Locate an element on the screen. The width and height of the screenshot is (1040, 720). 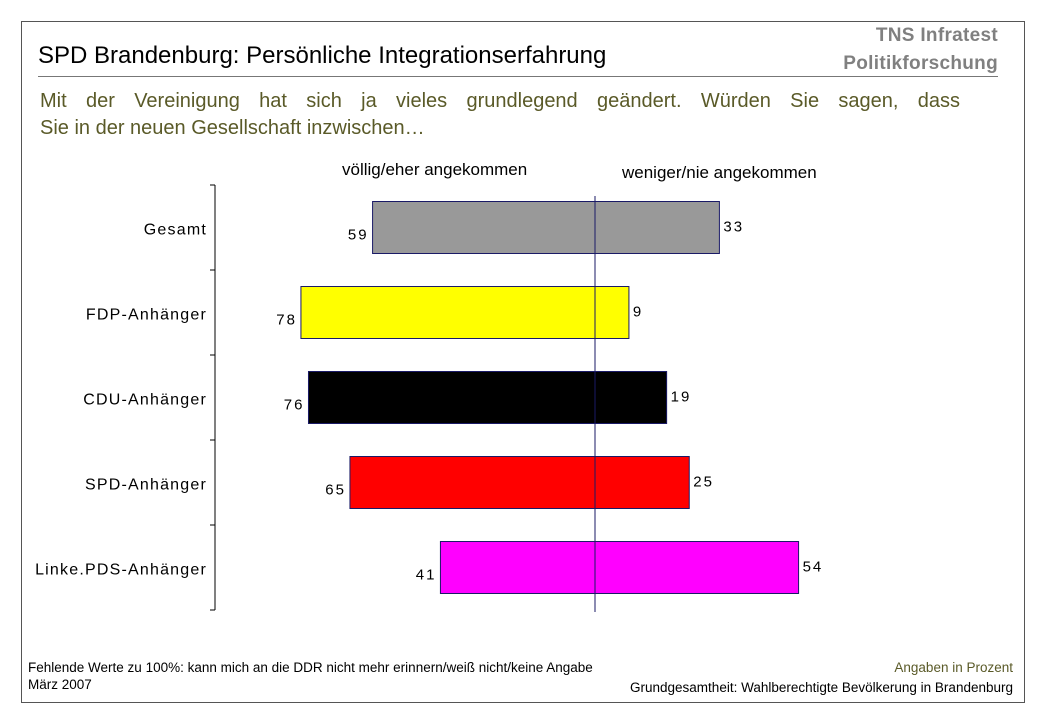
value-label-right: 9 is located at coordinates (638, 312).